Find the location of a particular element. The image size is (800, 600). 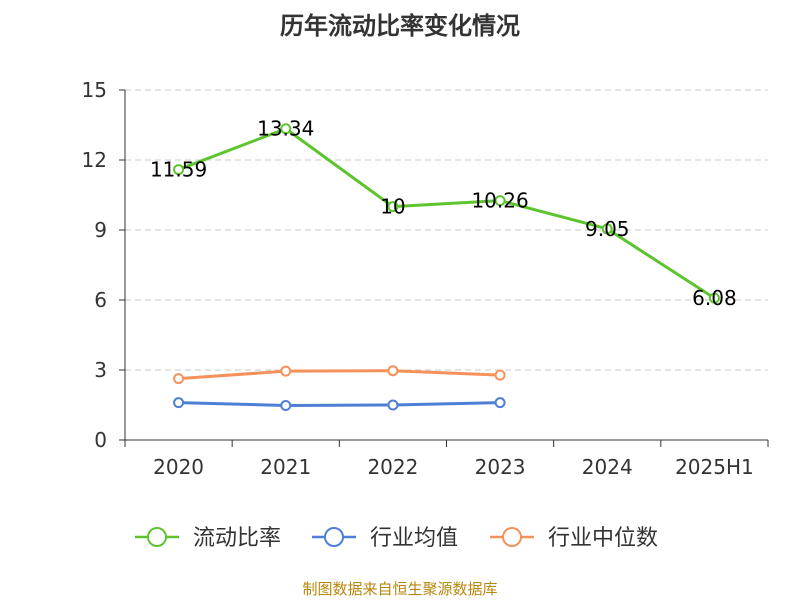

data-label: 13.34 is located at coordinates (285, 129).